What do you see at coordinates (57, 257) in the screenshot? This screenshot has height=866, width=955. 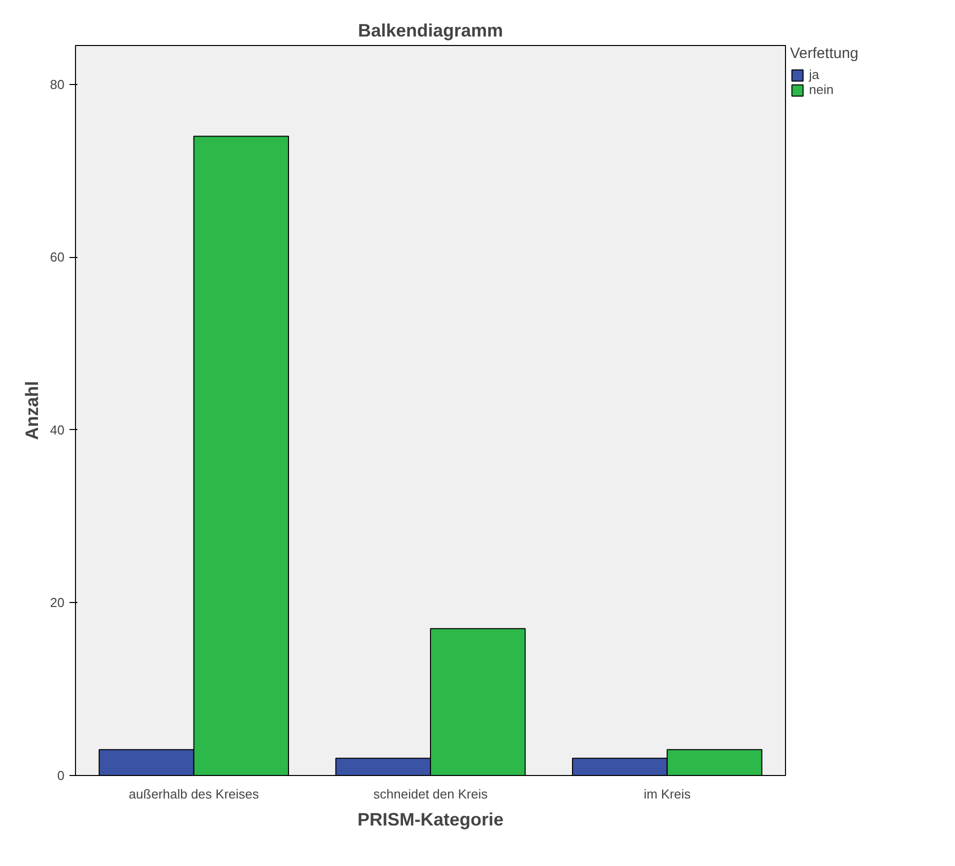 I see `y-tick-label: 60` at bounding box center [57, 257].